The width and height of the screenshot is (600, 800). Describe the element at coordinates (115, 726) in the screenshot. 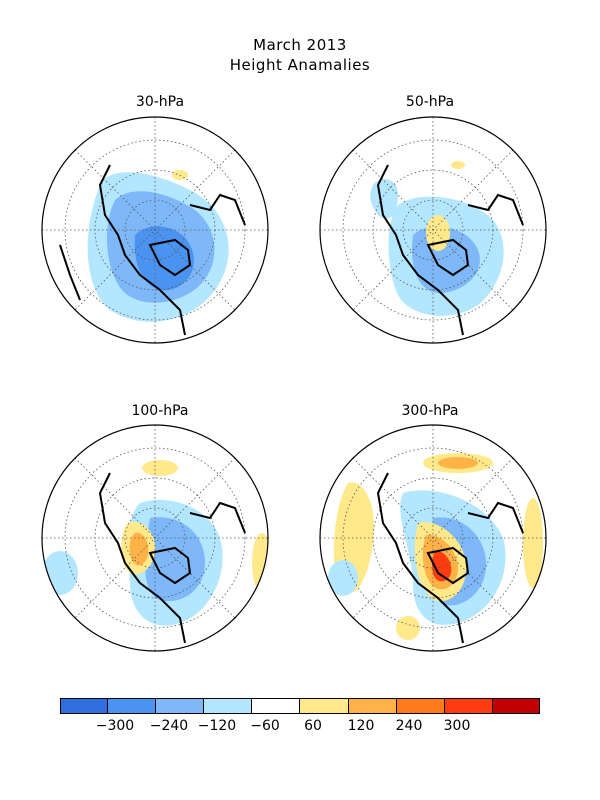

I see `colorbar-tick: −300` at that location.